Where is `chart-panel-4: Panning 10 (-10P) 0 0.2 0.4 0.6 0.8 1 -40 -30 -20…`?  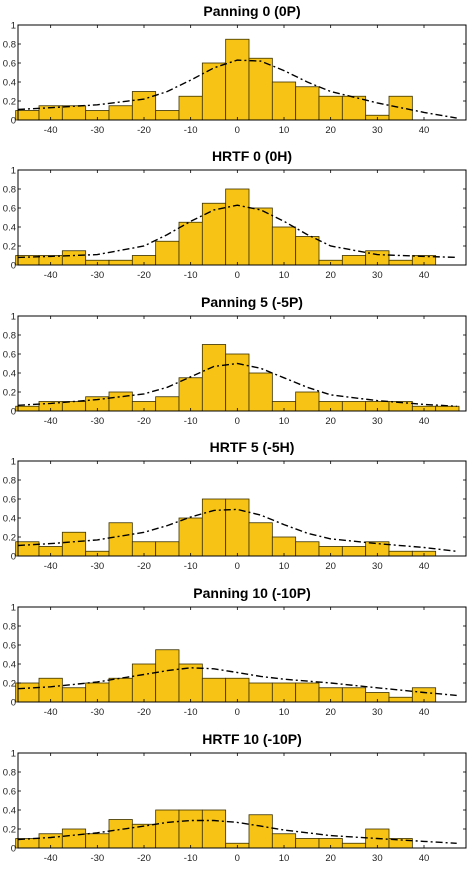 chart-panel-4: Panning 10 (-10P) 0 0.2 0.4 0.6 0.8 1 -40 -30 -20… is located at coordinates (235, 651).